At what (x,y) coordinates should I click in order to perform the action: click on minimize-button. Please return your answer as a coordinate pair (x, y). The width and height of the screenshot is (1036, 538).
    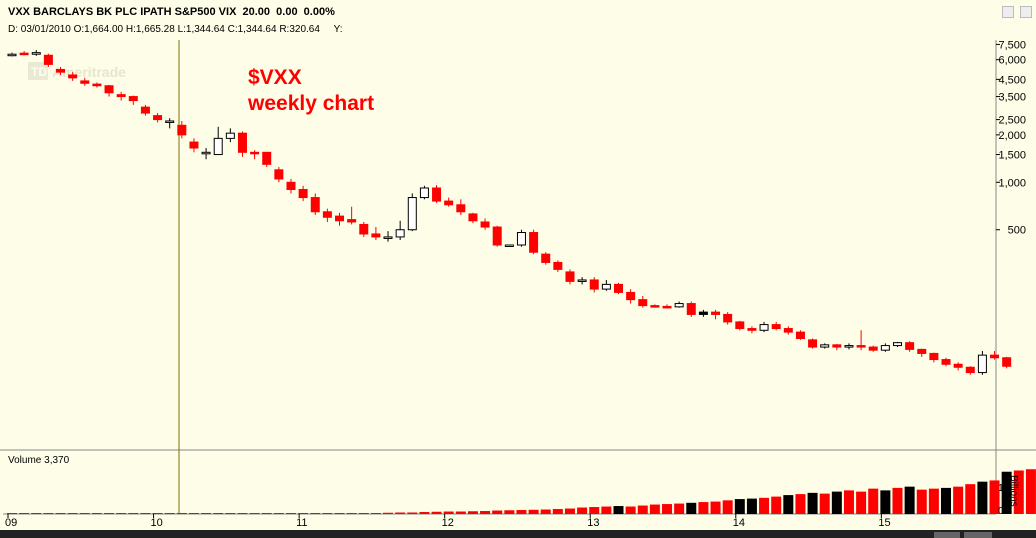
    Looking at the image, I should click on (1008, 12).